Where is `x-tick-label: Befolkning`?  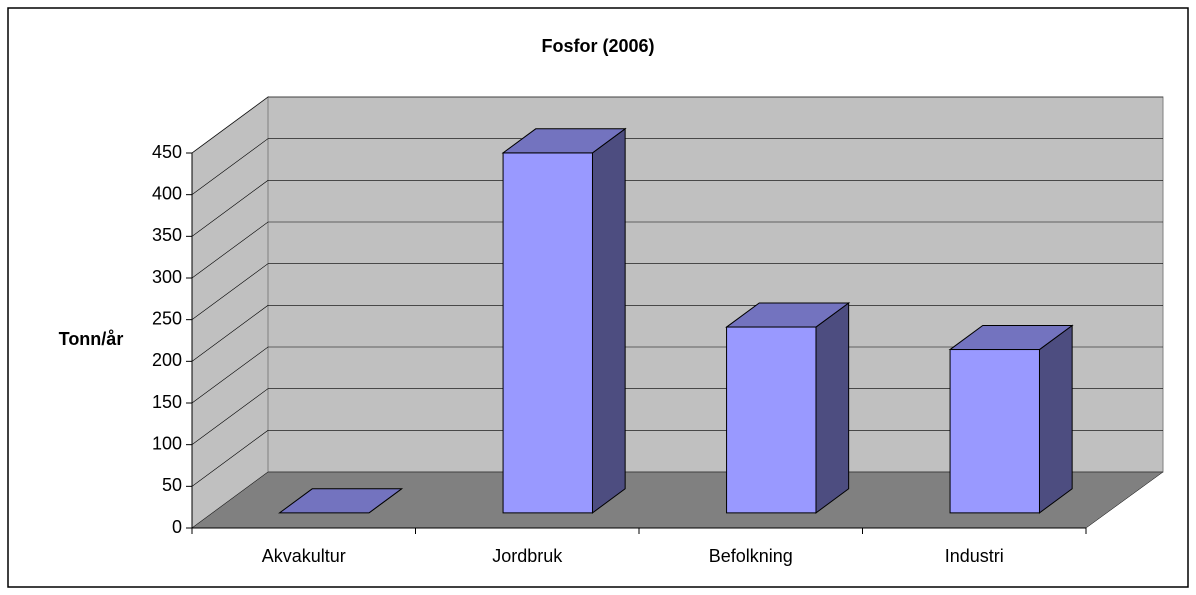 x-tick-label: Befolkning is located at coordinates (751, 556).